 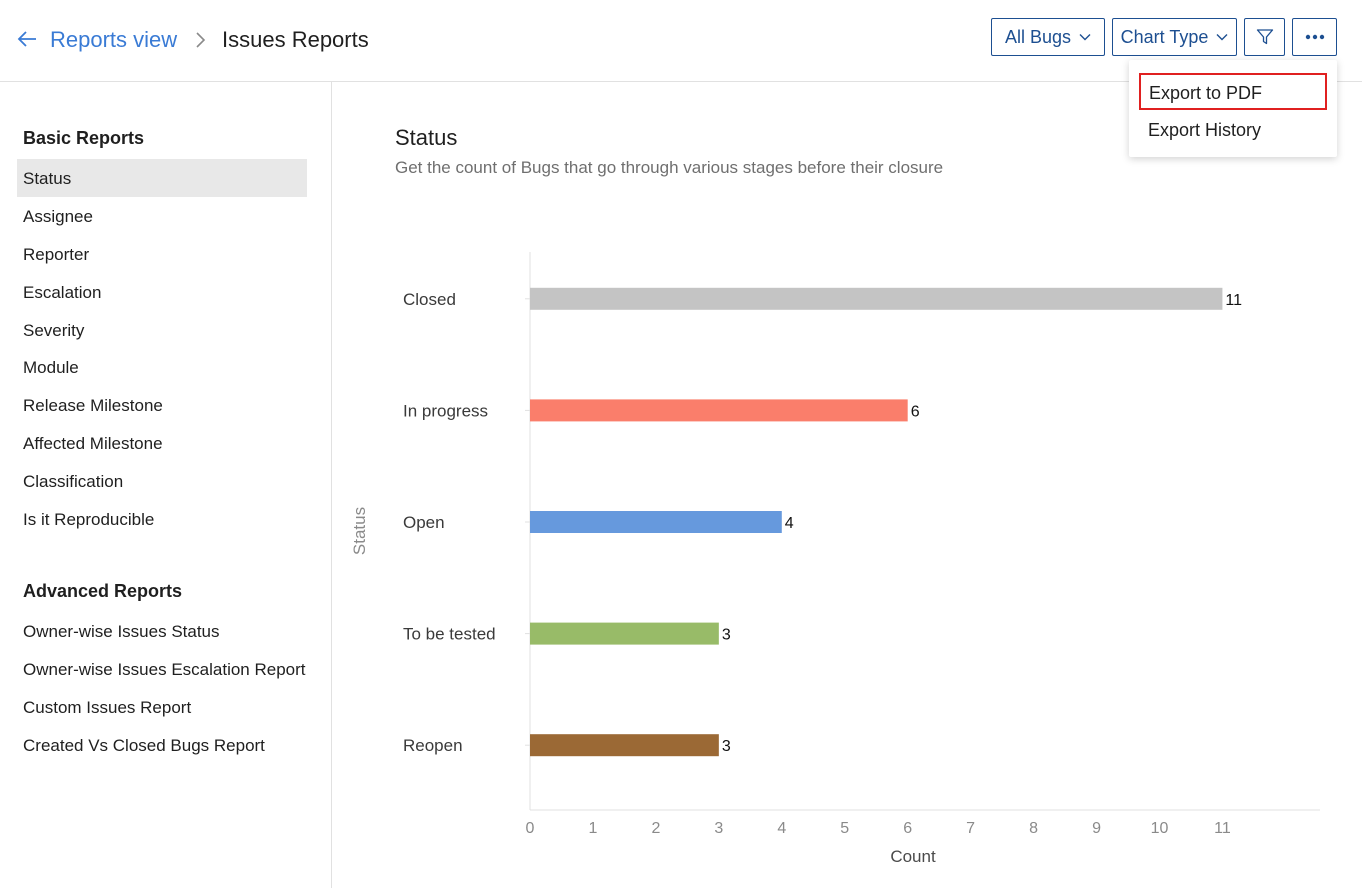 I want to click on chart-type-dropdown: Chart Type, so click(x=1174, y=37).